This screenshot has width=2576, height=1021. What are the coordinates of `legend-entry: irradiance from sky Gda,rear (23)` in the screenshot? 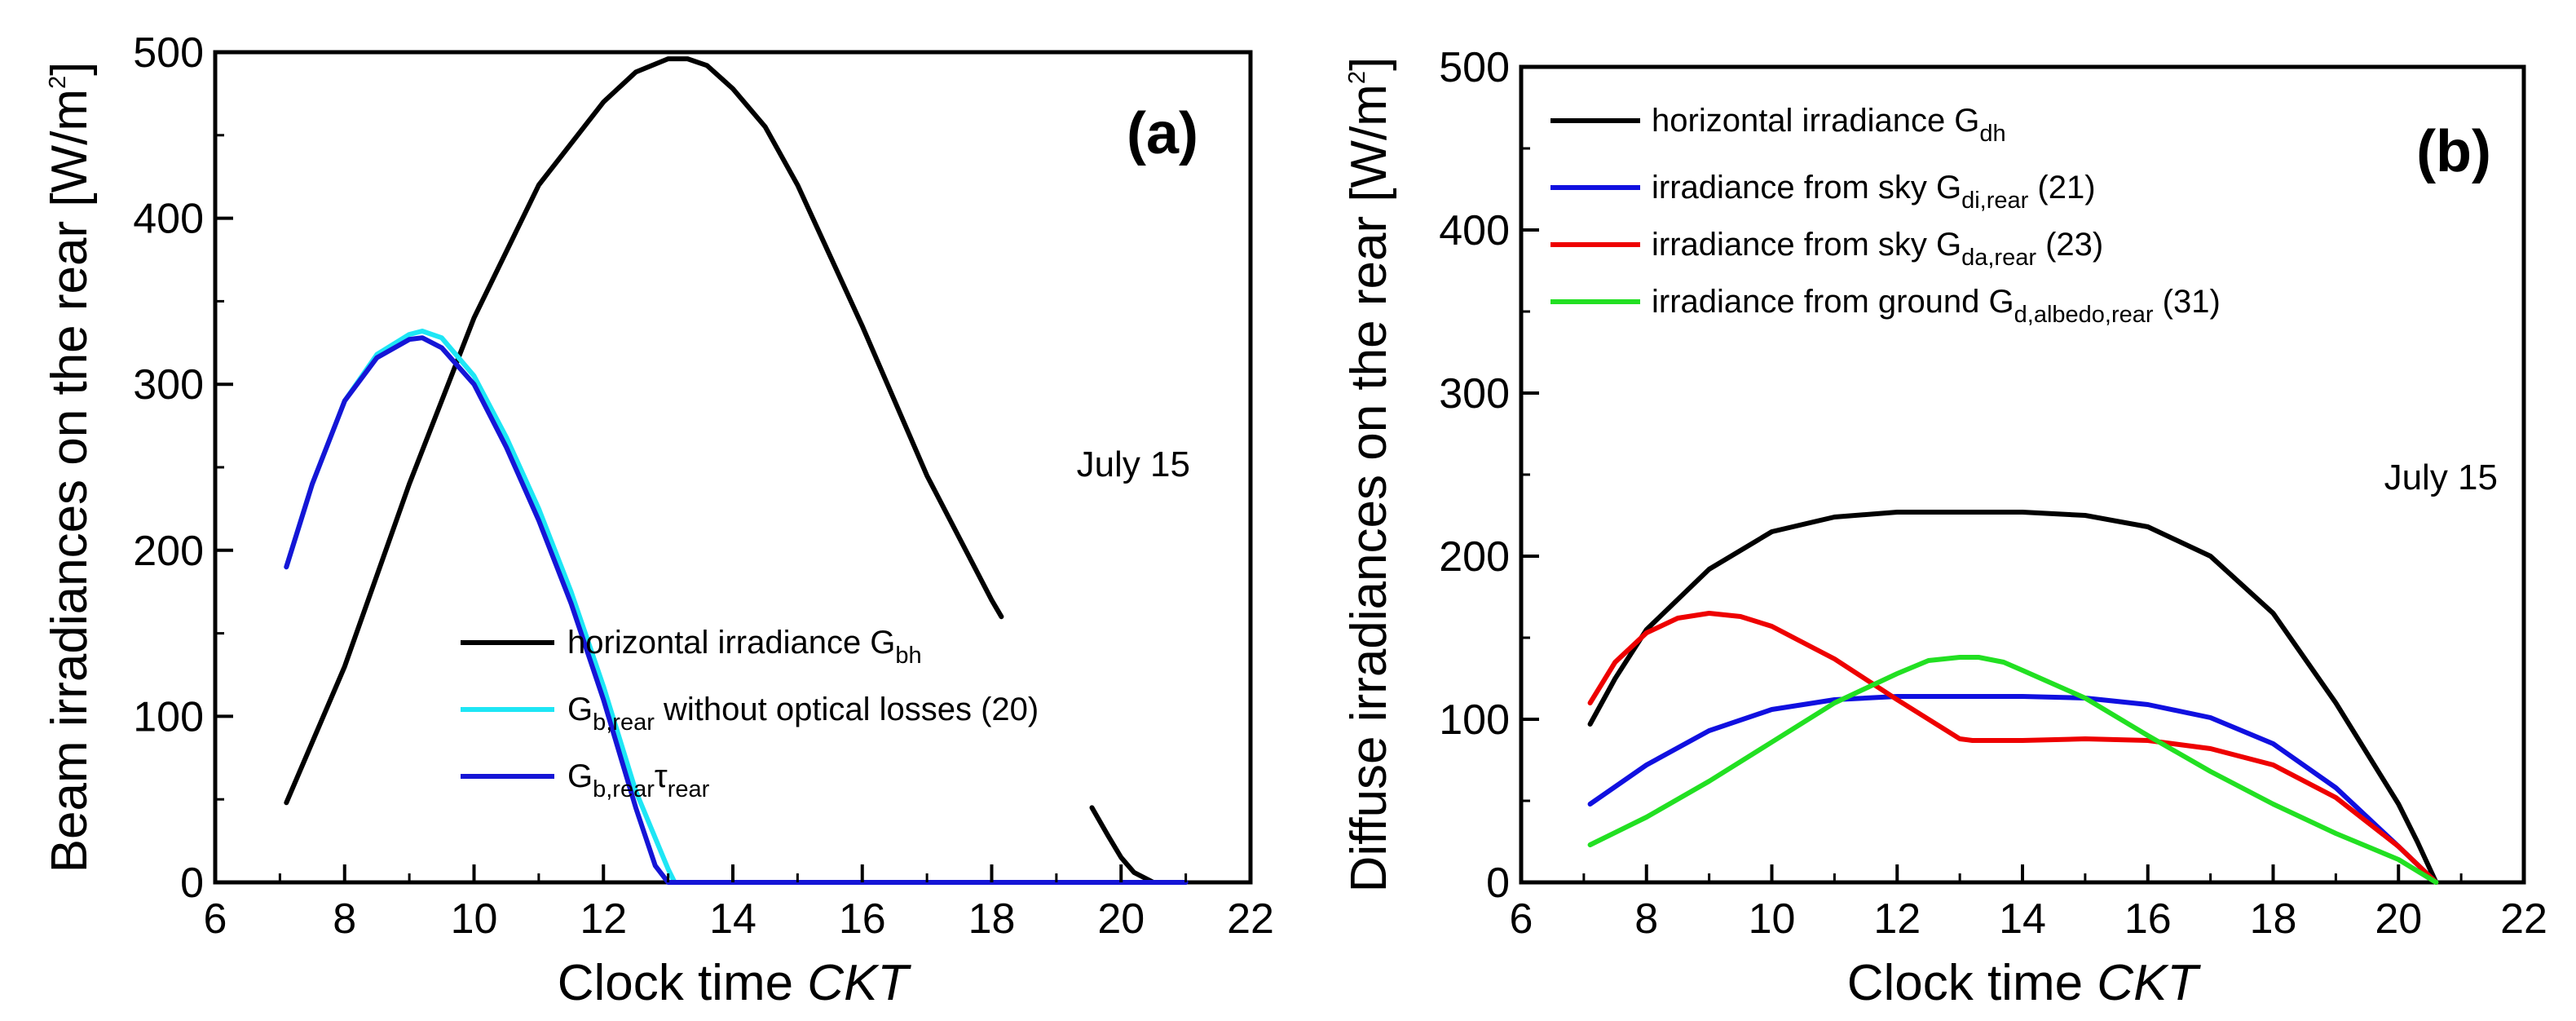 It's located at (1877, 249).